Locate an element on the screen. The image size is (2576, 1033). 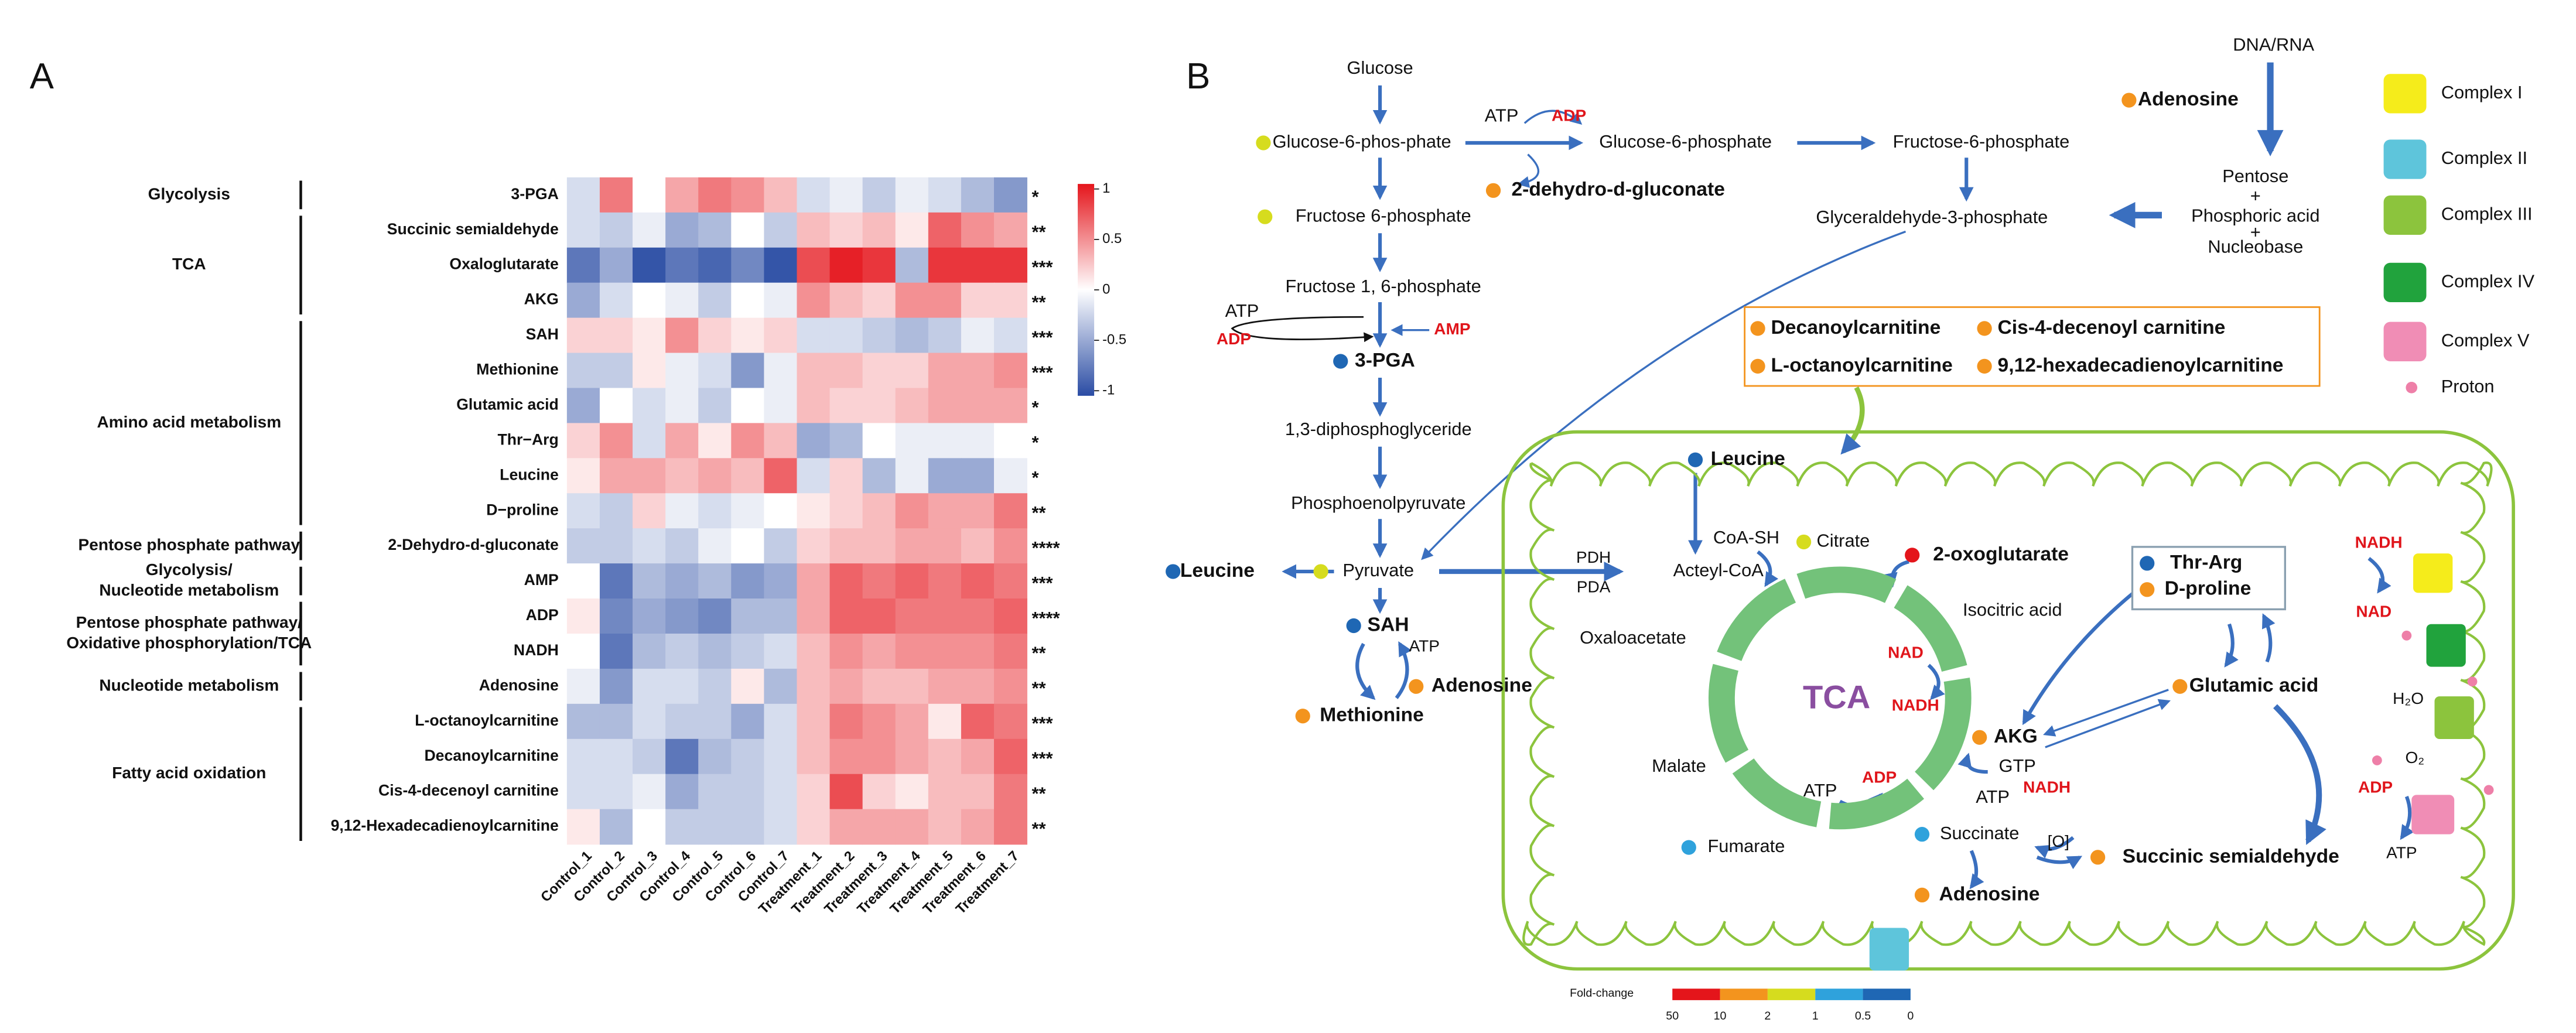
panel-label: A is located at coordinates (42, 76).